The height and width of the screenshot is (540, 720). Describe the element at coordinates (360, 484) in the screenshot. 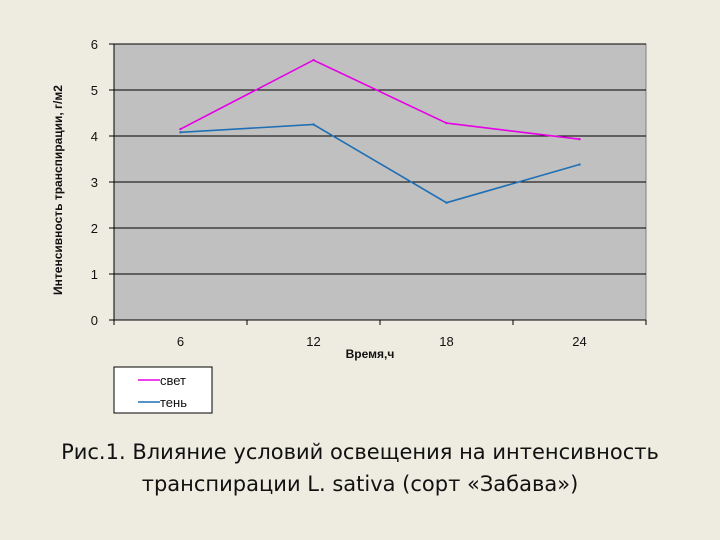

I see `caption-line-2: транспирации L. sativa (сорт «Забава»)` at that location.